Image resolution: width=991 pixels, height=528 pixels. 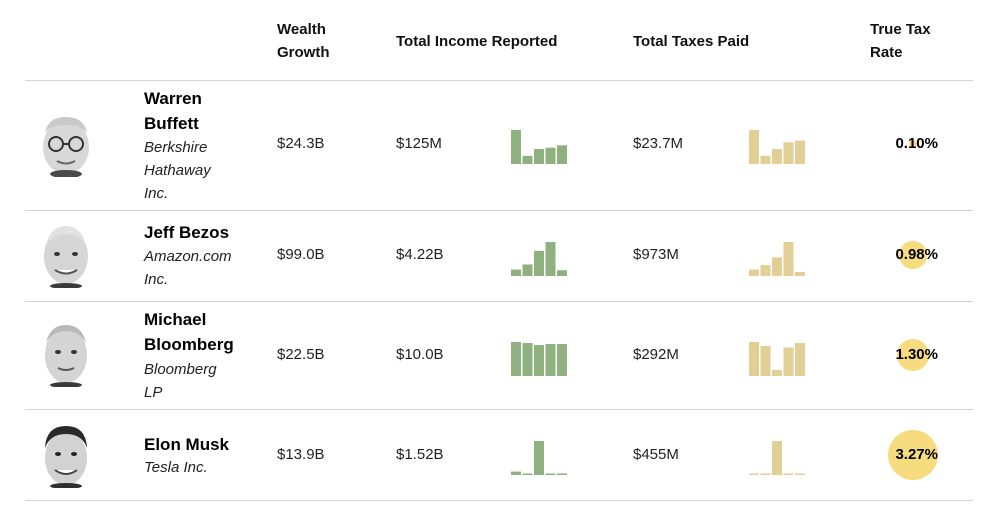 What do you see at coordinates (180, 369) in the screenshot?
I see `company-name-line: Bloomberg` at bounding box center [180, 369].